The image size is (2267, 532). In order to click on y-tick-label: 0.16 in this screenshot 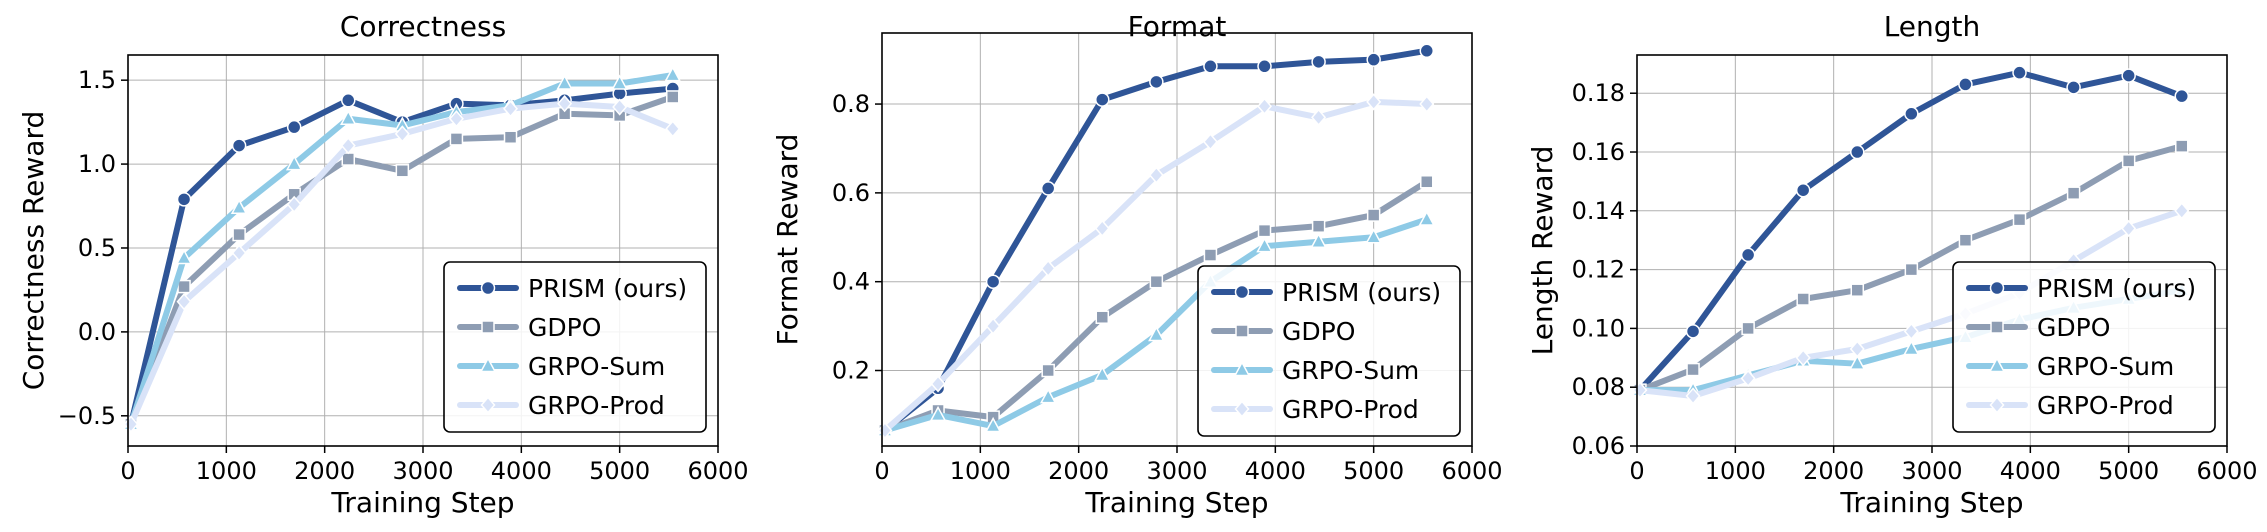, I will do `click(1598, 152)`.